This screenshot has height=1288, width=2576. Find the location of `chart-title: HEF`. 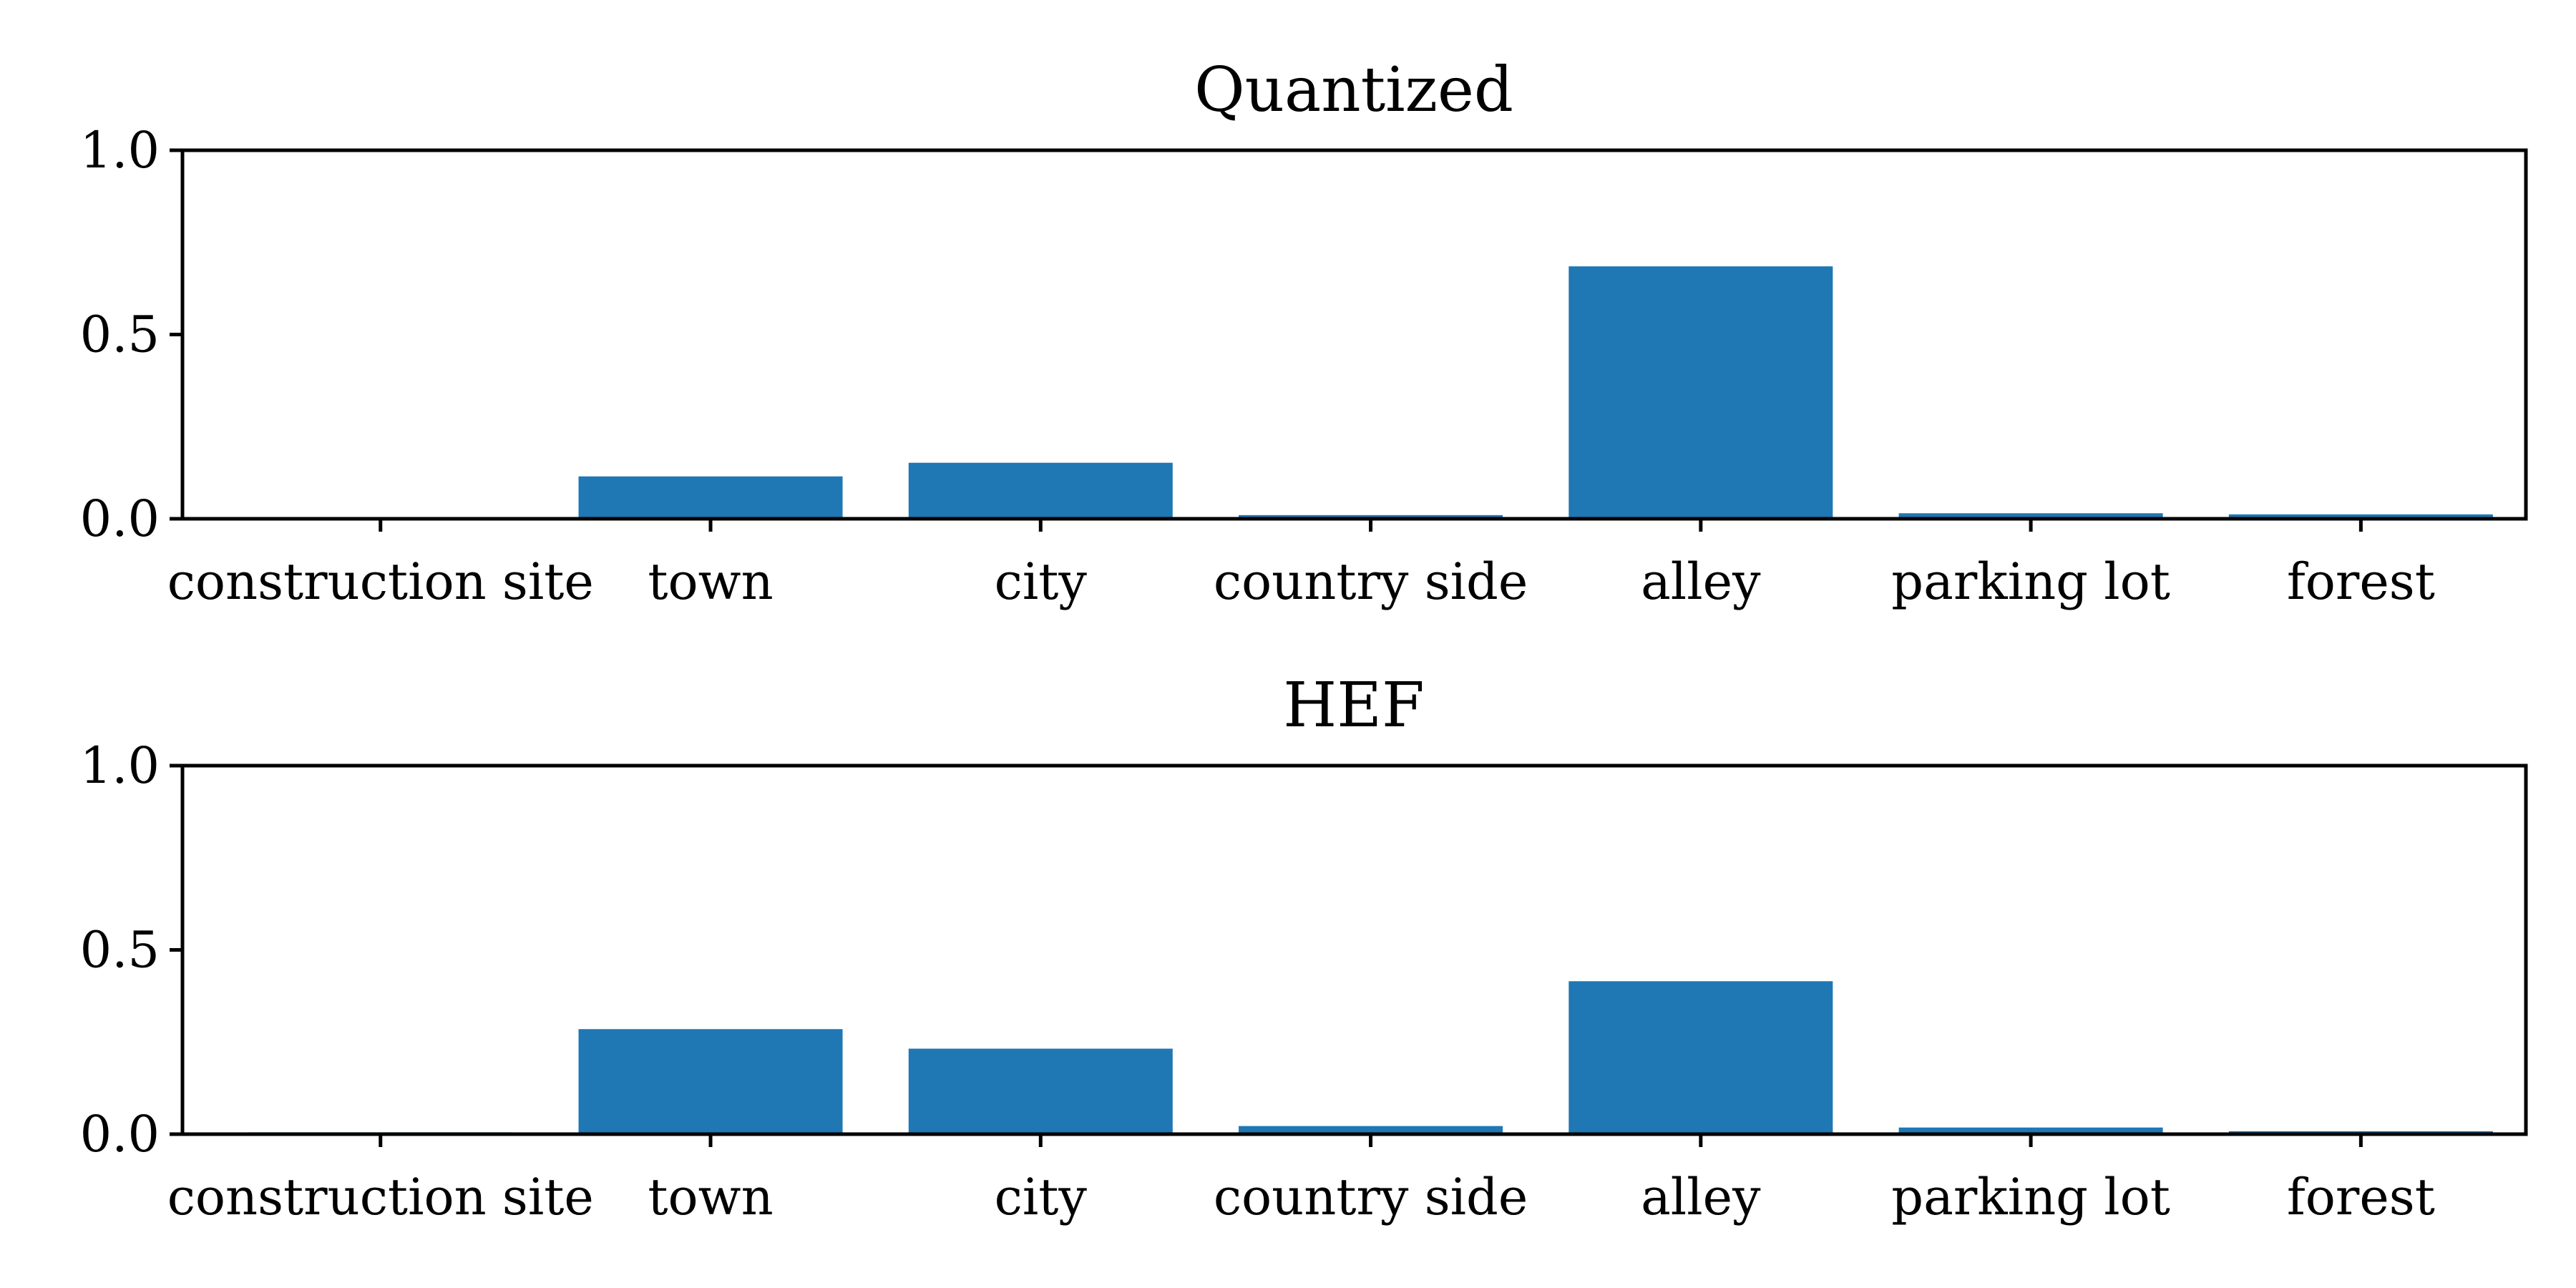

chart-title: HEF is located at coordinates (1353, 705).